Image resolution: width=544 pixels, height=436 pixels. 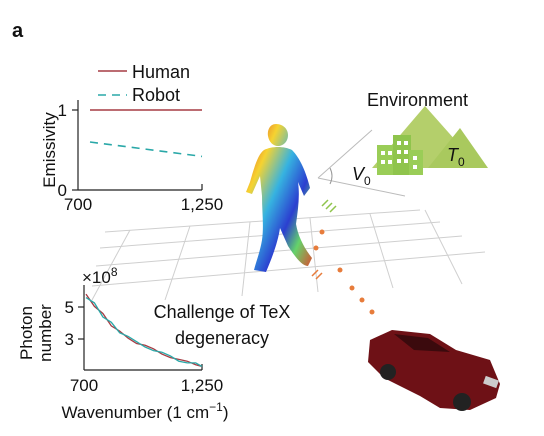 What do you see at coordinates (49, 150) in the screenshot?
I see `emissivity-y-label: Emissivity` at bounding box center [49, 150].